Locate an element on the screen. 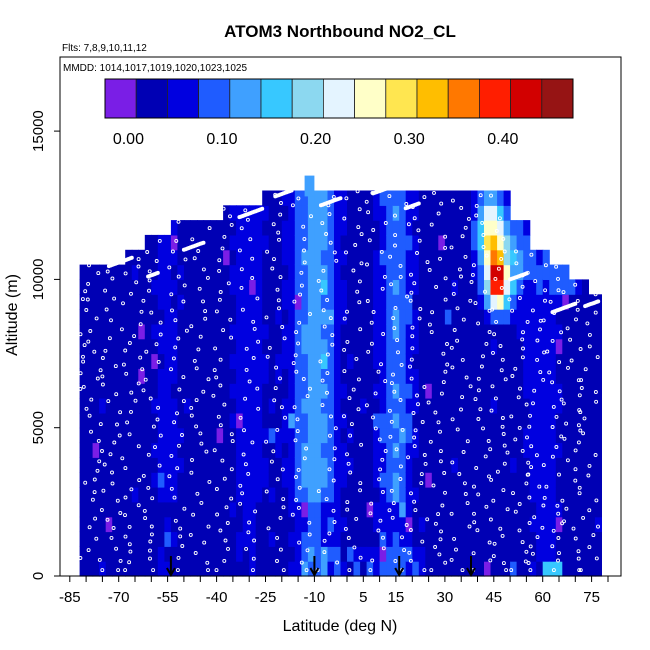 The width and height of the screenshot is (650, 650). x-tick-label: 5 is located at coordinates (363, 597).